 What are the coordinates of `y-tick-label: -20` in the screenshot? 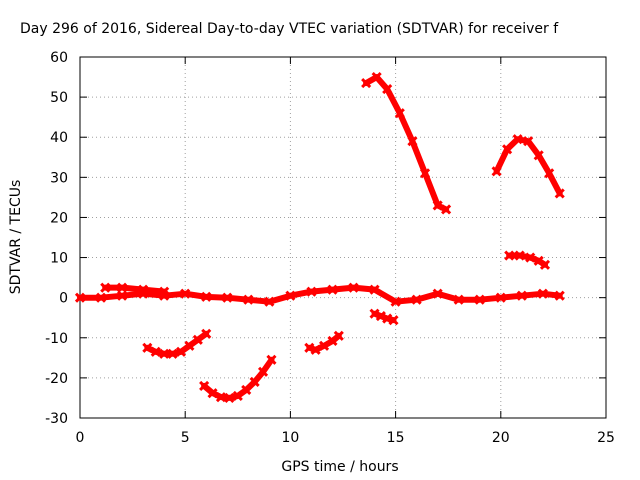 It's located at (56, 379).